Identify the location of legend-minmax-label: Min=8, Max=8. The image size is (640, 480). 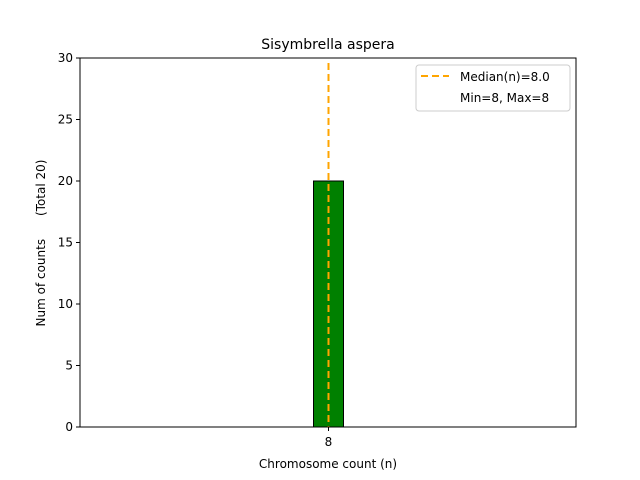
(504, 98).